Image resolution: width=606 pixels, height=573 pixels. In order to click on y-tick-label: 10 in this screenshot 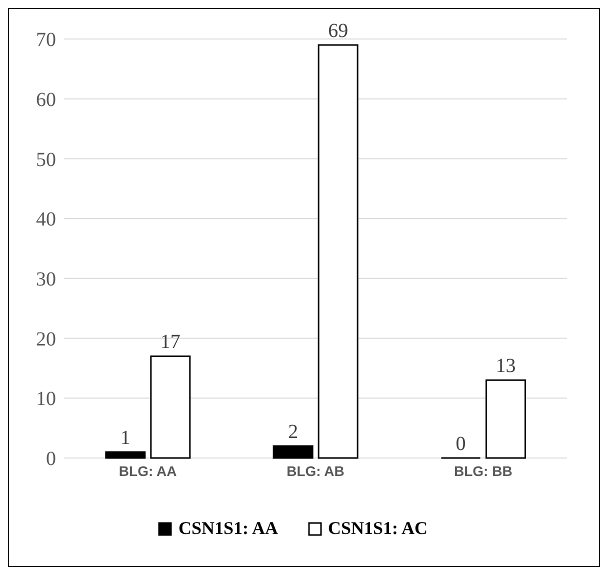, I will do `click(46, 399)`.